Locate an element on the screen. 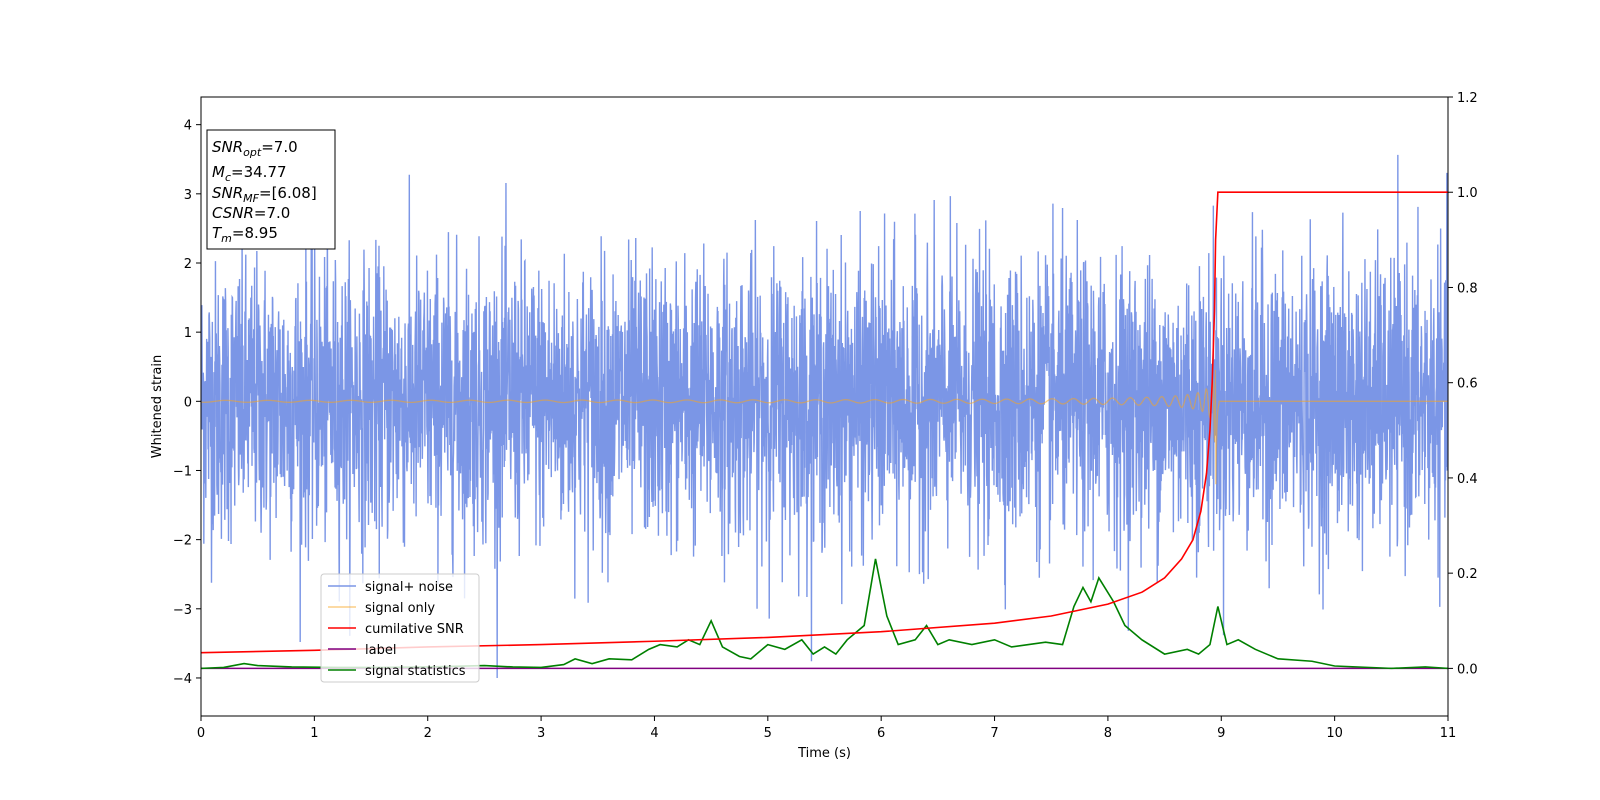 Image resolution: width=1600 pixels, height=800 pixels. y-axis-label: Whitened strain is located at coordinates (157, 406).